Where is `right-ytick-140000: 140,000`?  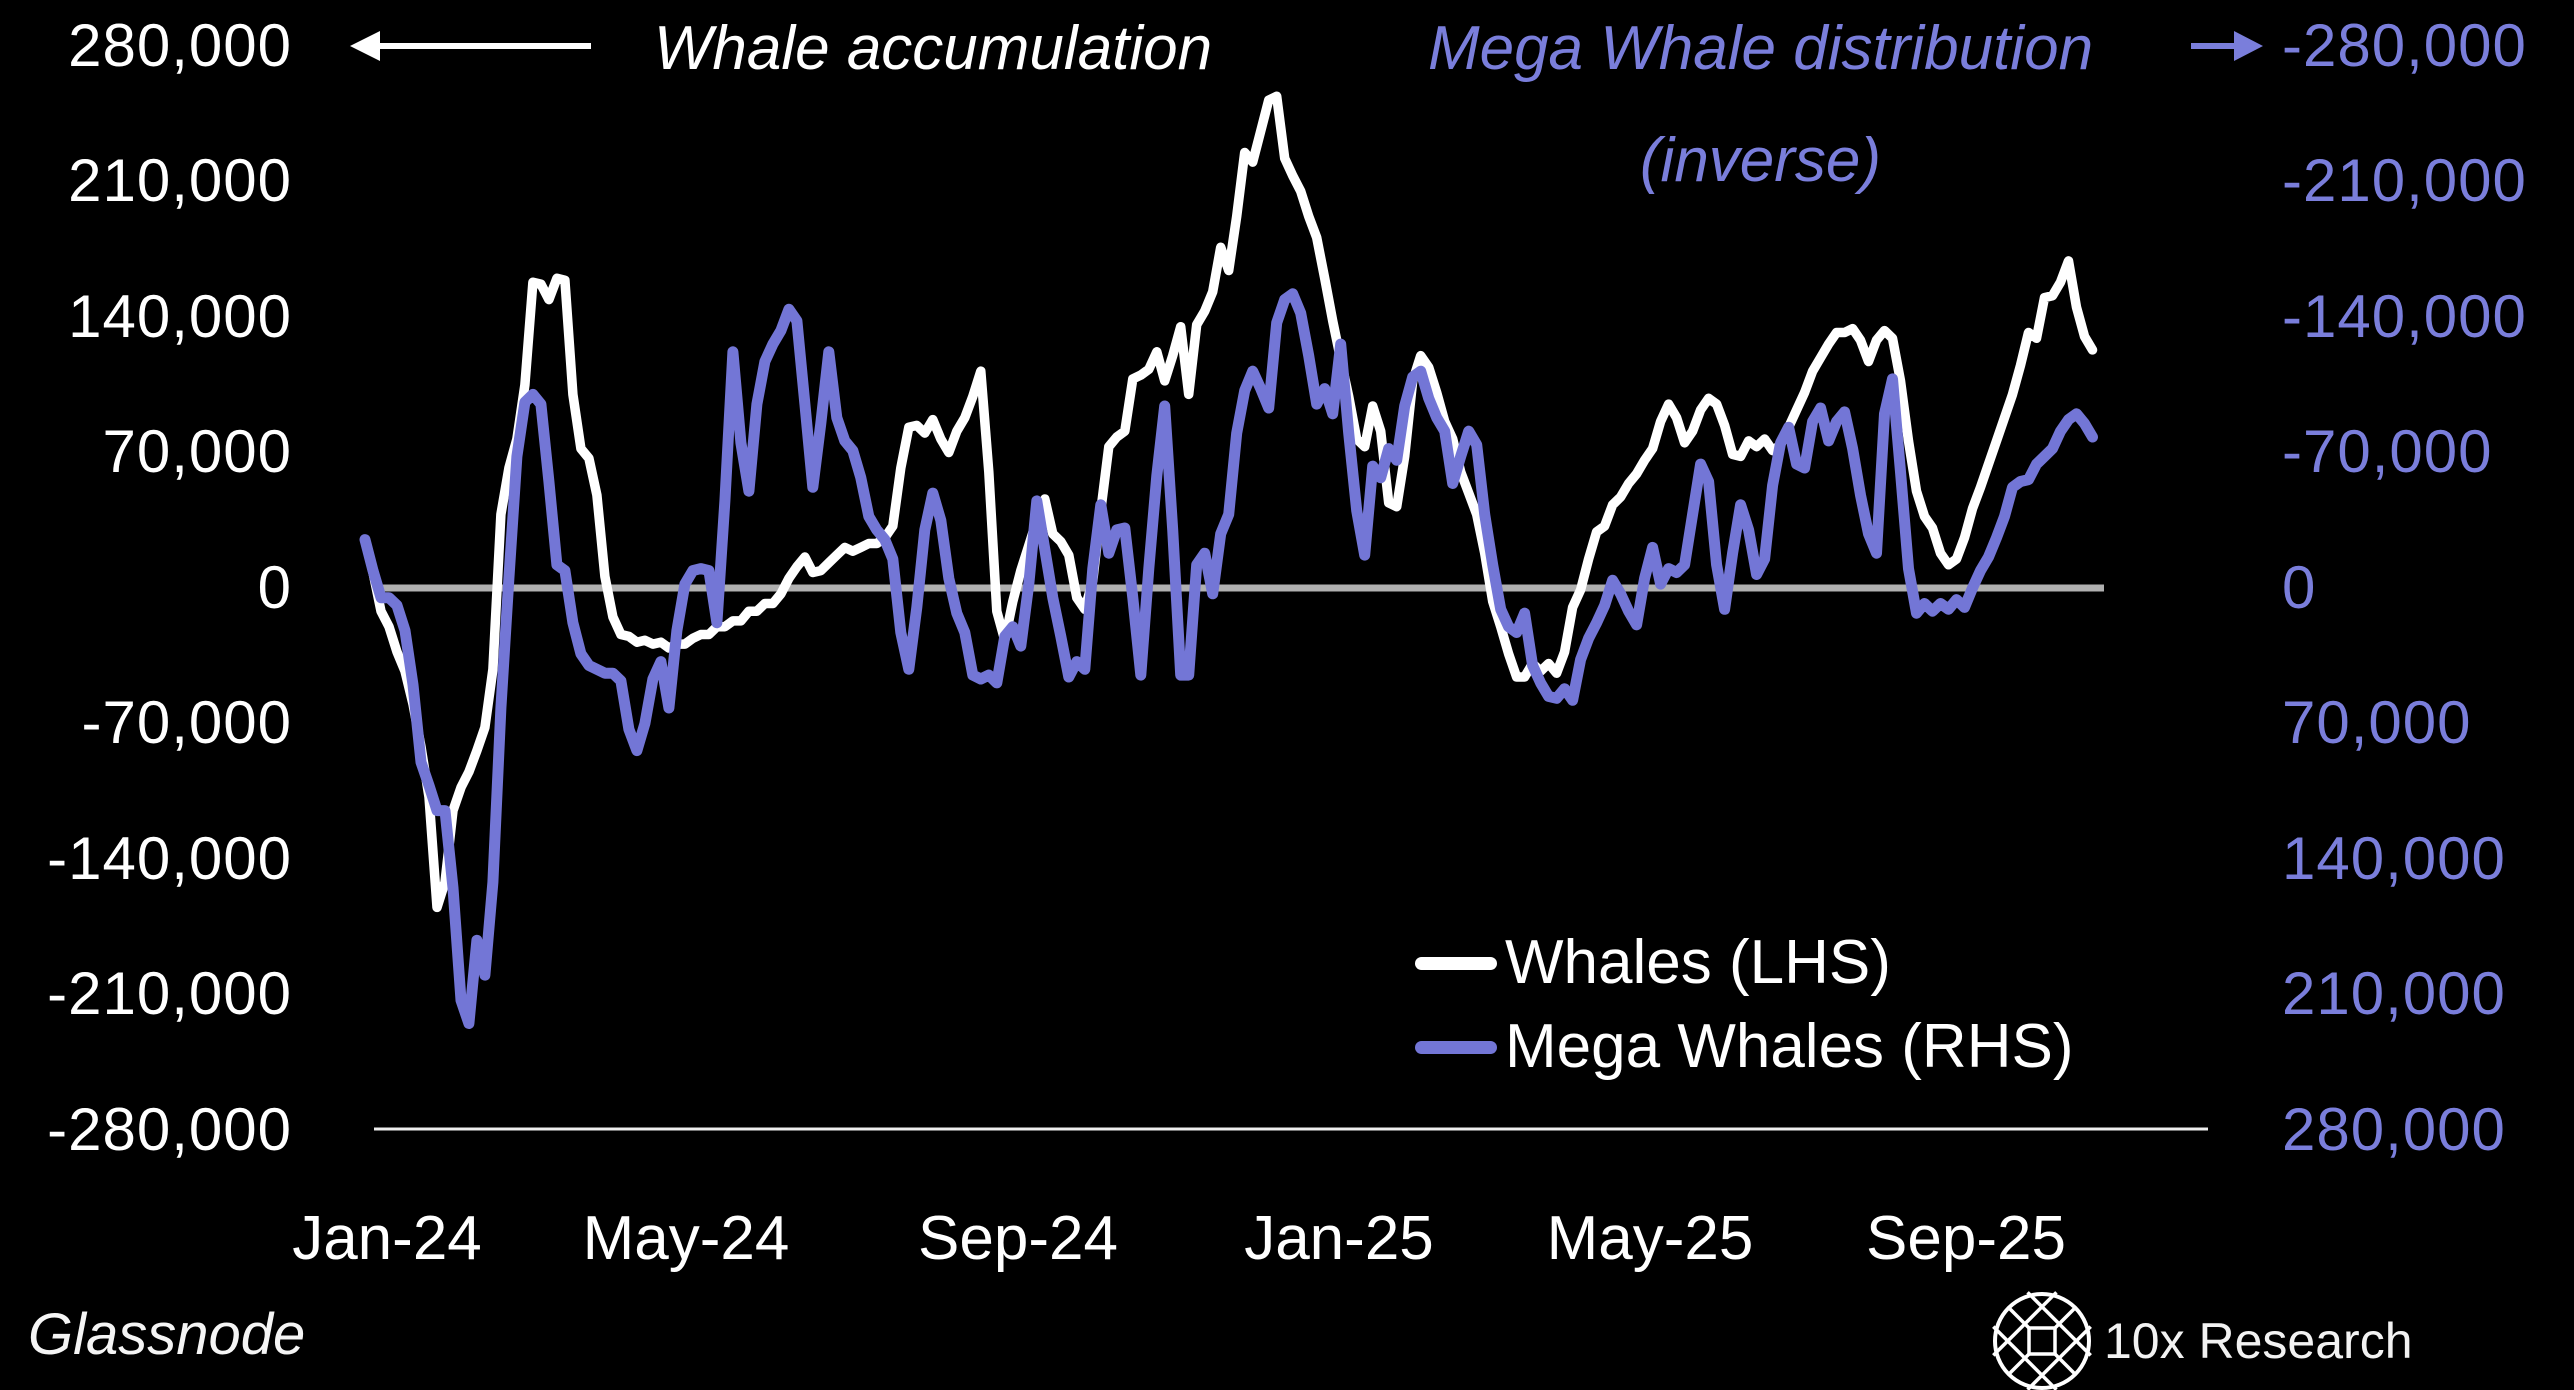
right-ytick-140000: 140,000 is located at coordinates (2394, 858).